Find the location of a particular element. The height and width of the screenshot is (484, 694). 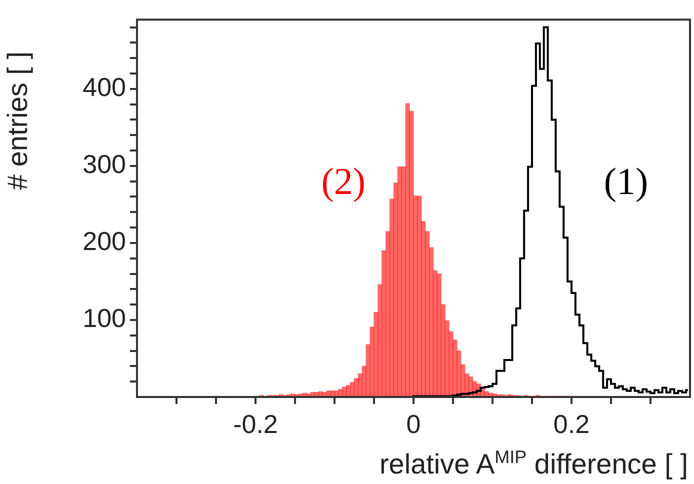

y-tick-label: 100 is located at coordinates (104, 318).